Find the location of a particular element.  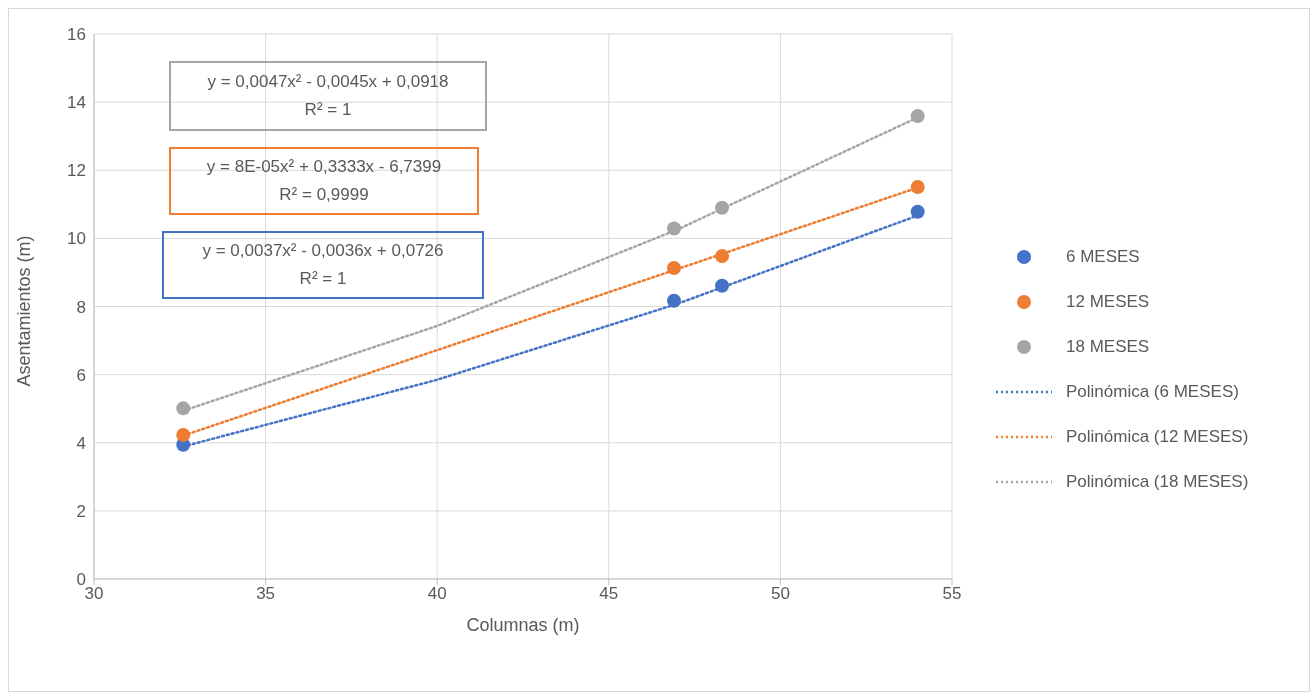

y-tick-label: 2 is located at coordinates (81, 511).